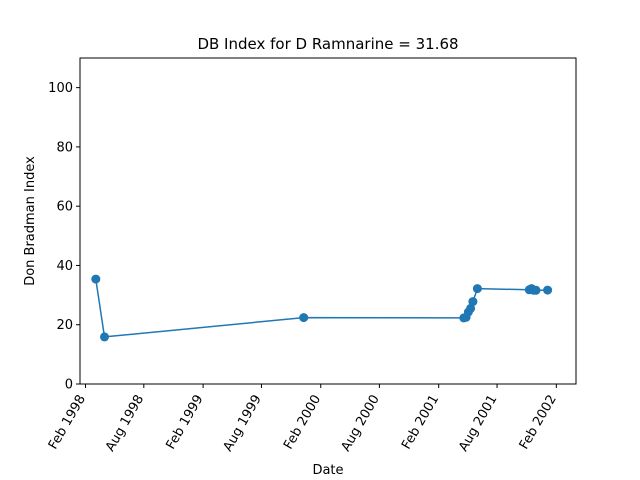  What do you see at coordinates (69, 385) in the screenshot?
I see `y-tick-label: 0` at bounding box center [69, 385].